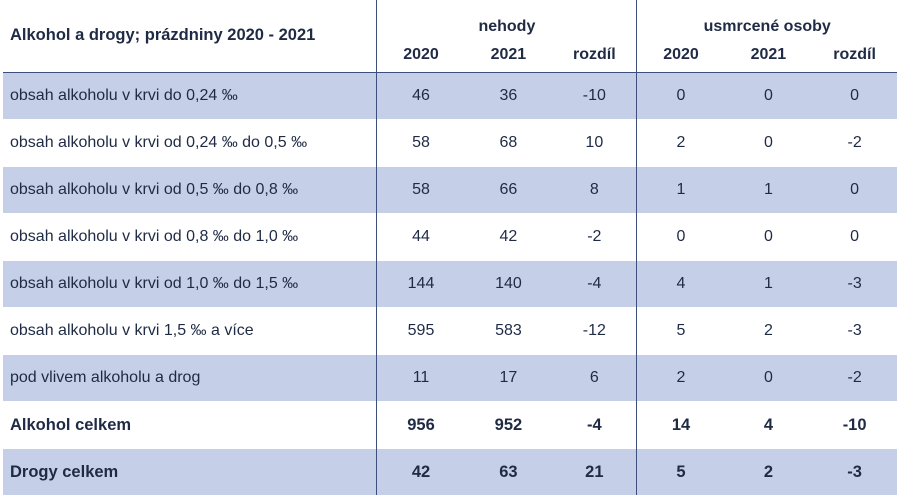 The height and width of the screenshot is (495, 900). What do you see at coordinates (594, 472) in the screenshot?
I see `cell-accidents-diff: 21` at bounding box center [594, 472].